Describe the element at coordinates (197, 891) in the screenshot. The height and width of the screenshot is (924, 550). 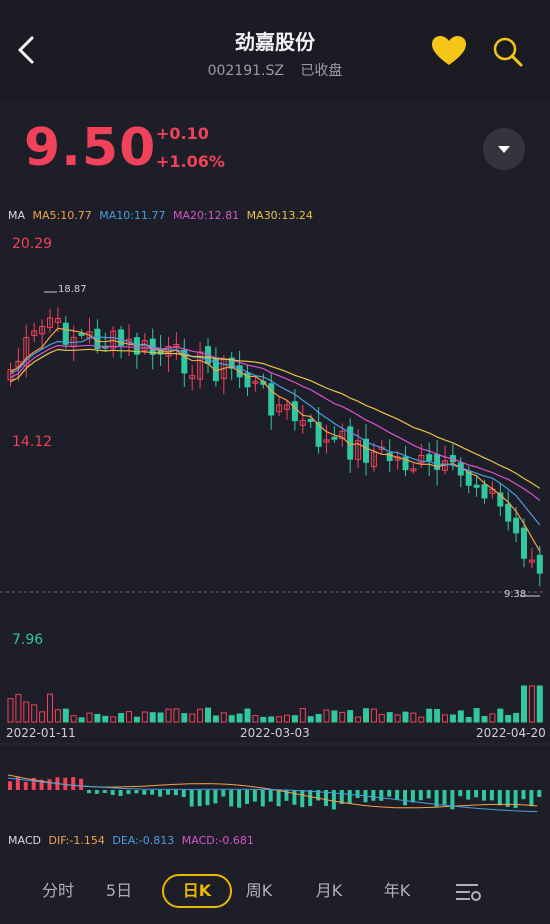
I see `tab-daily-k: 日K` at that location.